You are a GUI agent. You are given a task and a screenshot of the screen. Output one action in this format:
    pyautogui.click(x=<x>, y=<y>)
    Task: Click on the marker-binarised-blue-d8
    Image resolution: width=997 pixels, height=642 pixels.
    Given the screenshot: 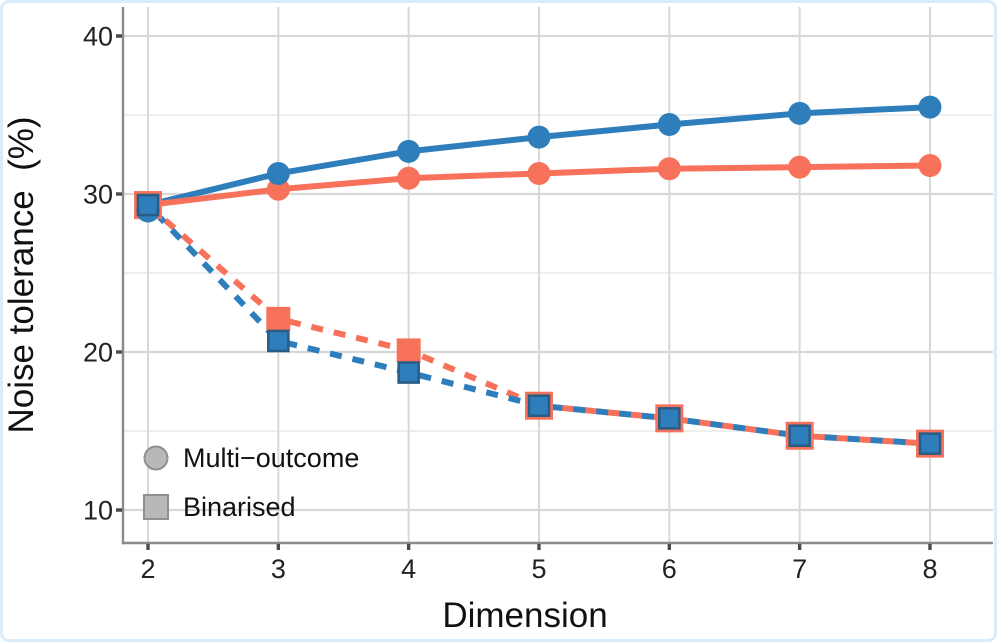 What is the action you would take?
    pyautogui.click(x=930, y=443)
    